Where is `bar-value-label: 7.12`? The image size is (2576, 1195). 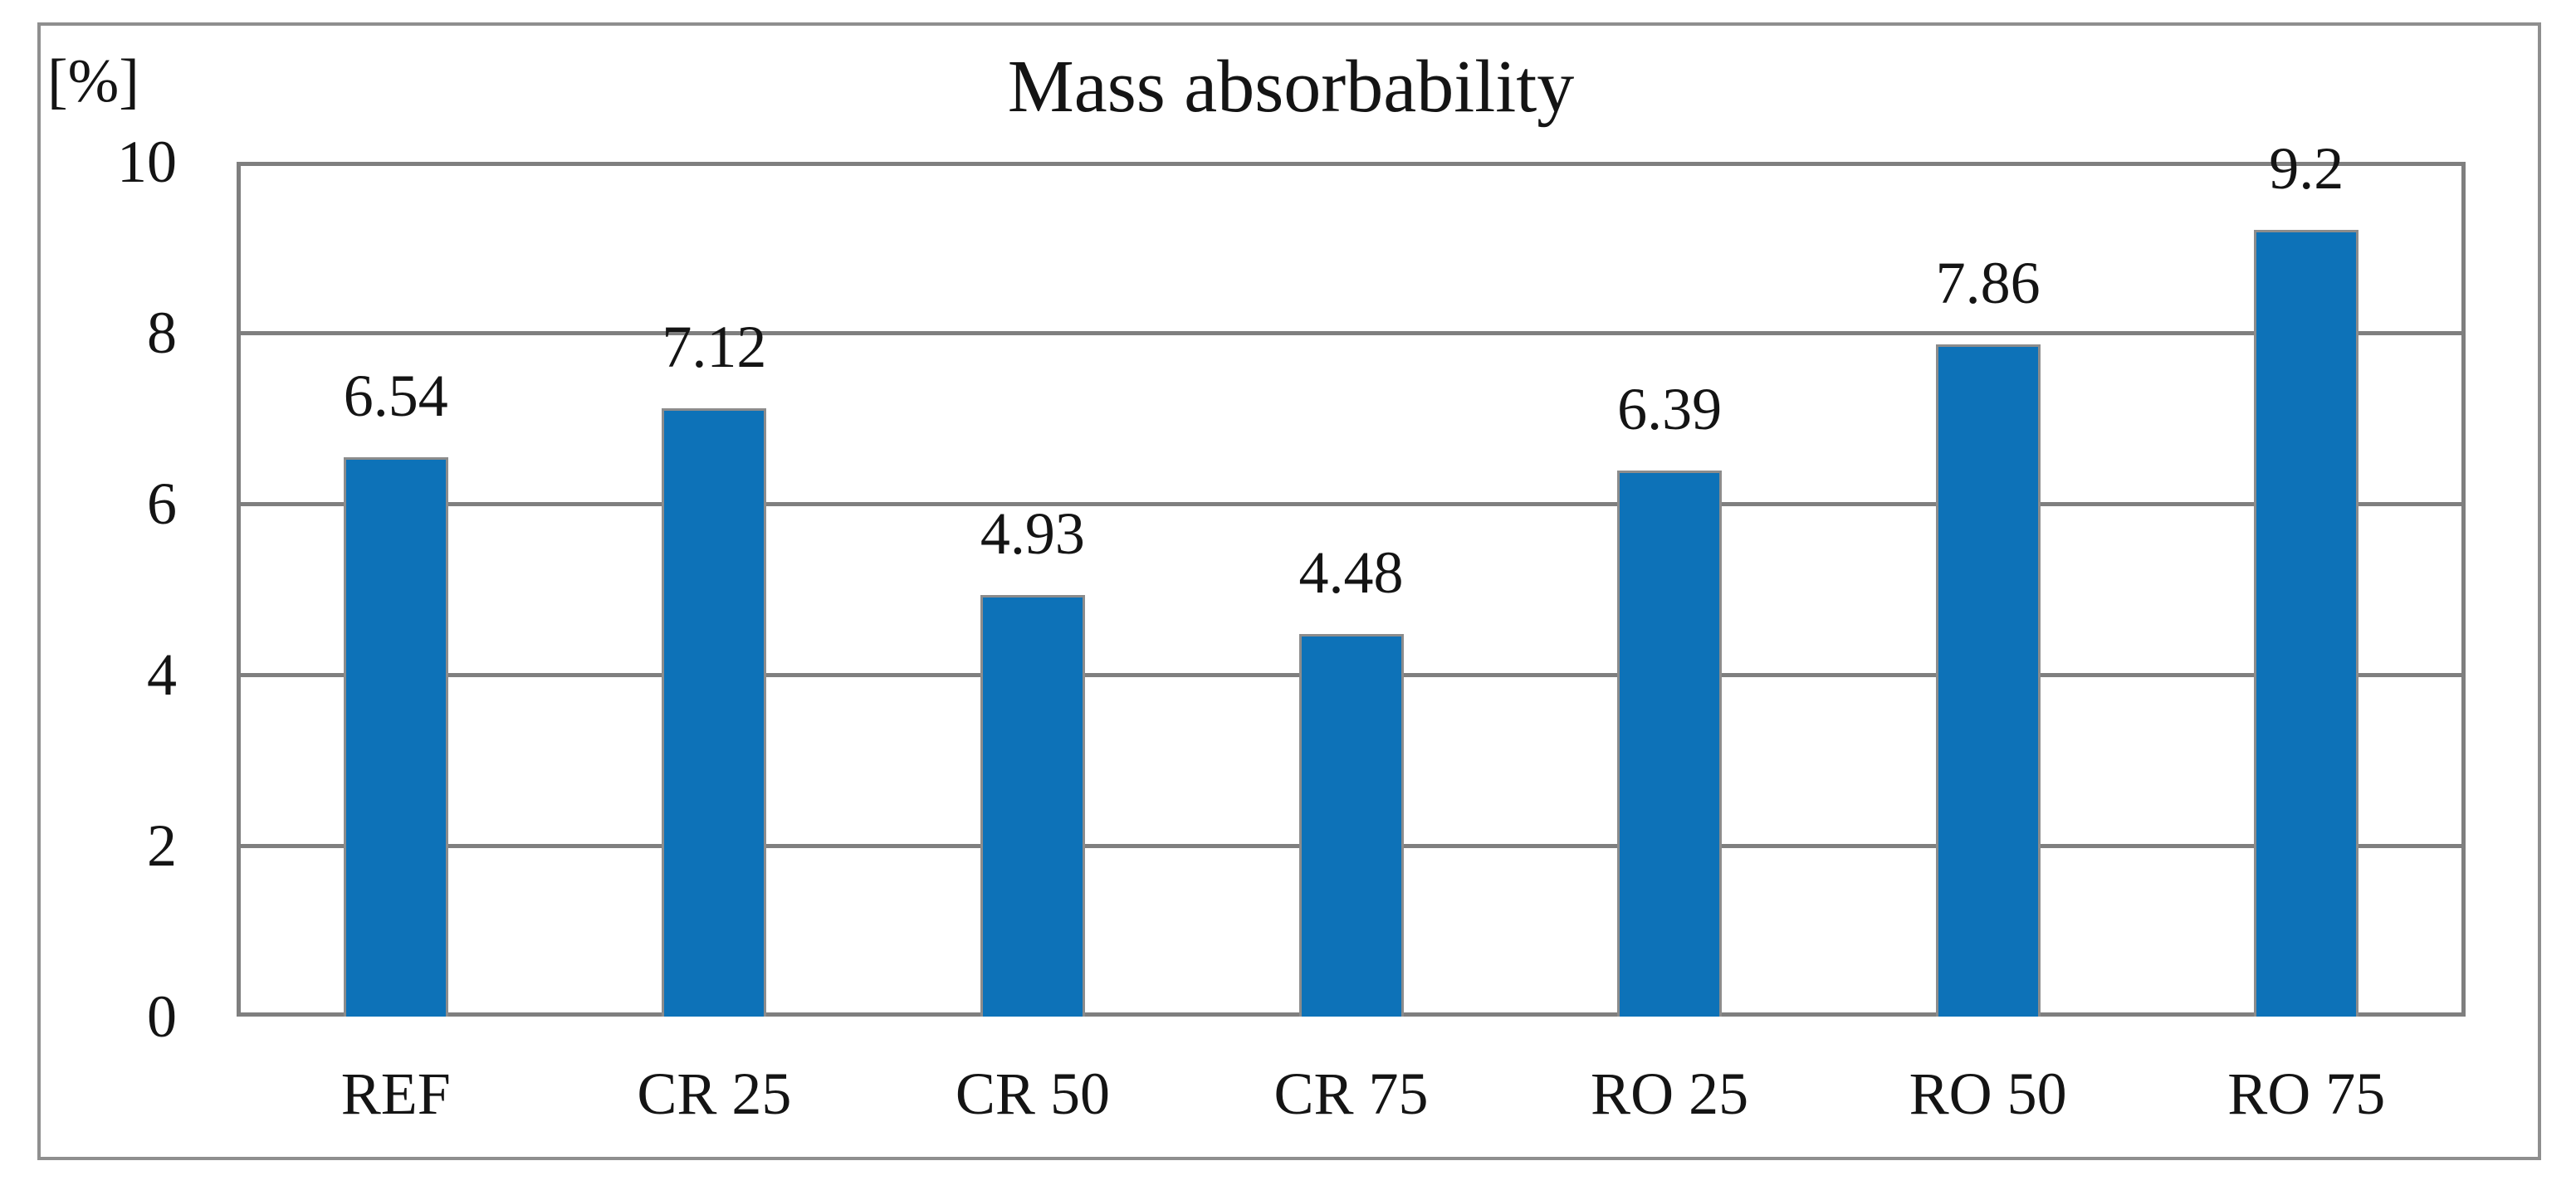 bar-value-label: 7.12 is located at coordinates (714, 347).